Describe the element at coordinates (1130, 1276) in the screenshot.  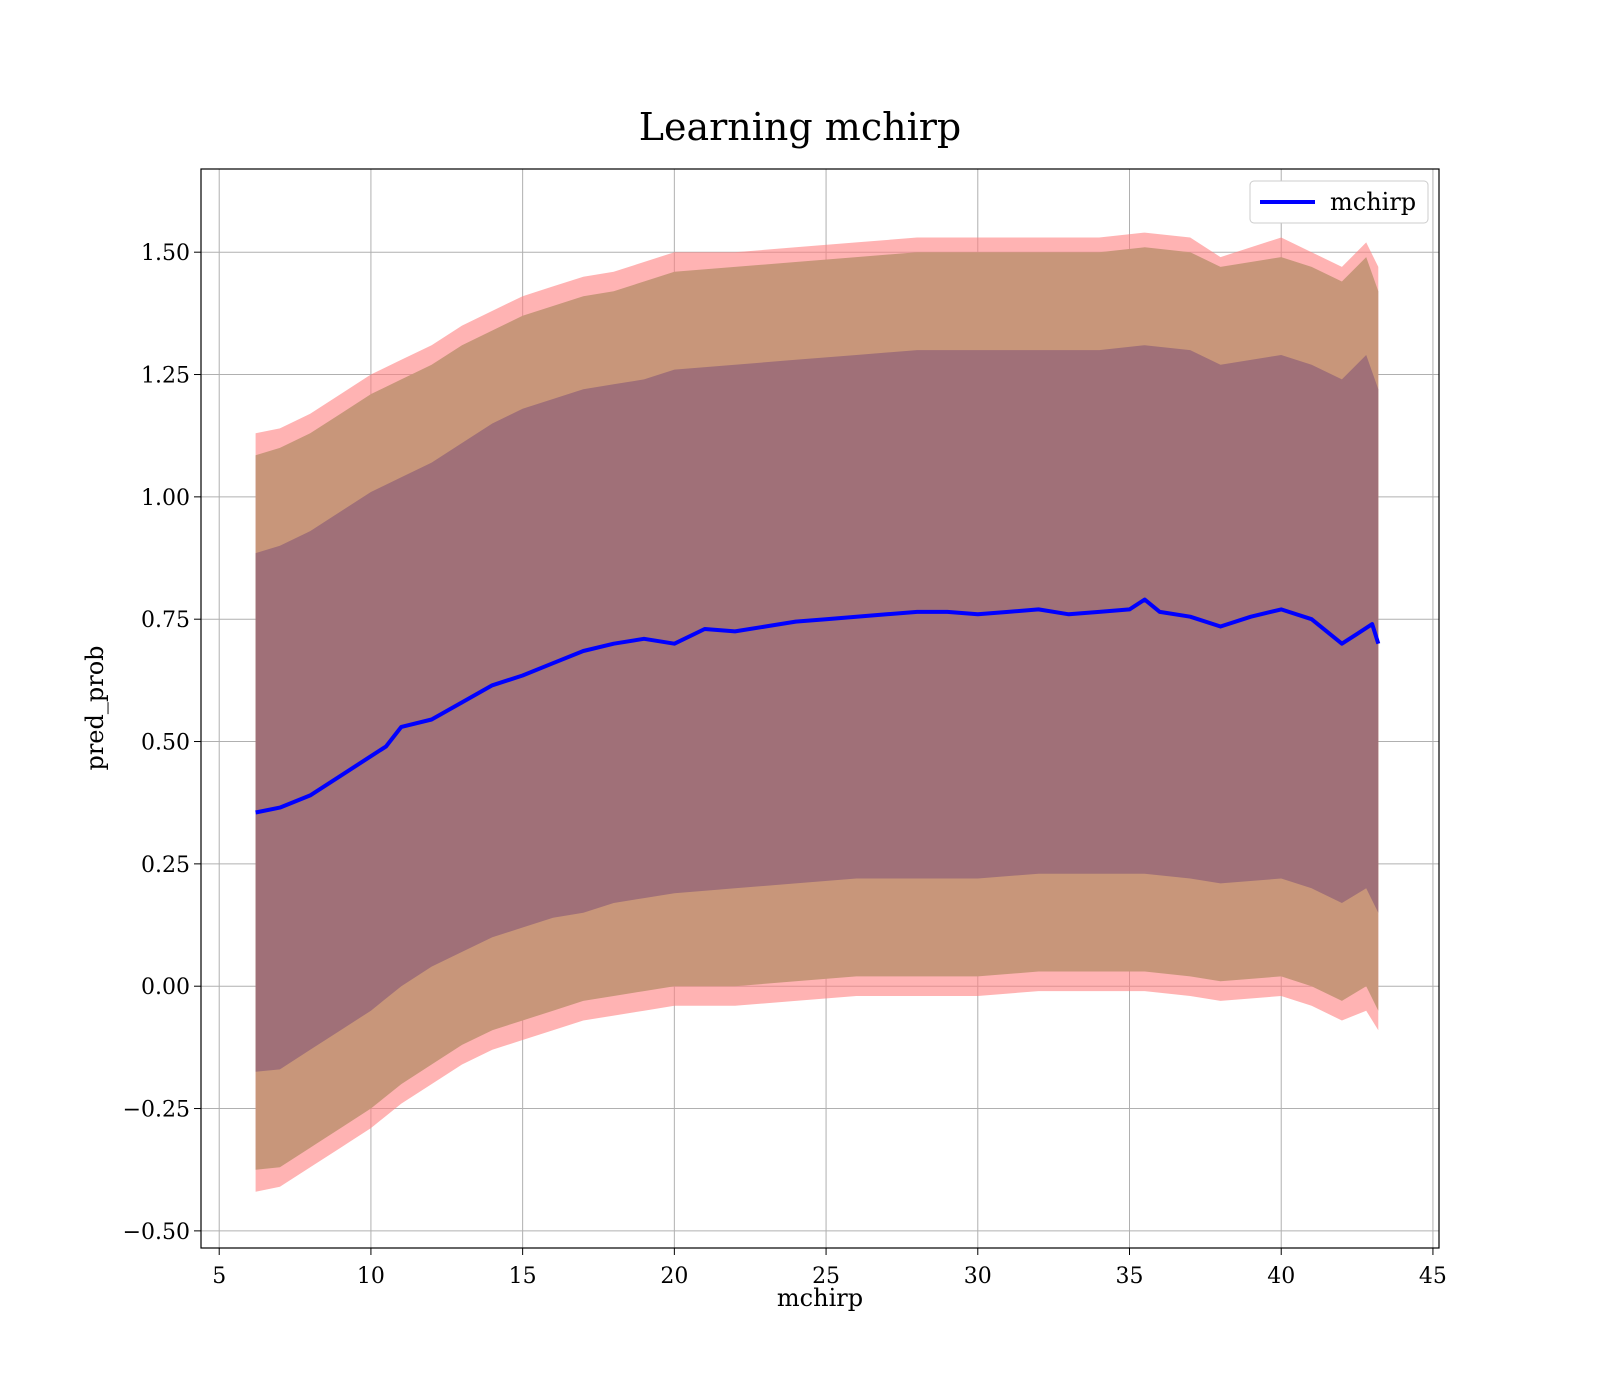
I see `x-tick-label: 35` at that location.